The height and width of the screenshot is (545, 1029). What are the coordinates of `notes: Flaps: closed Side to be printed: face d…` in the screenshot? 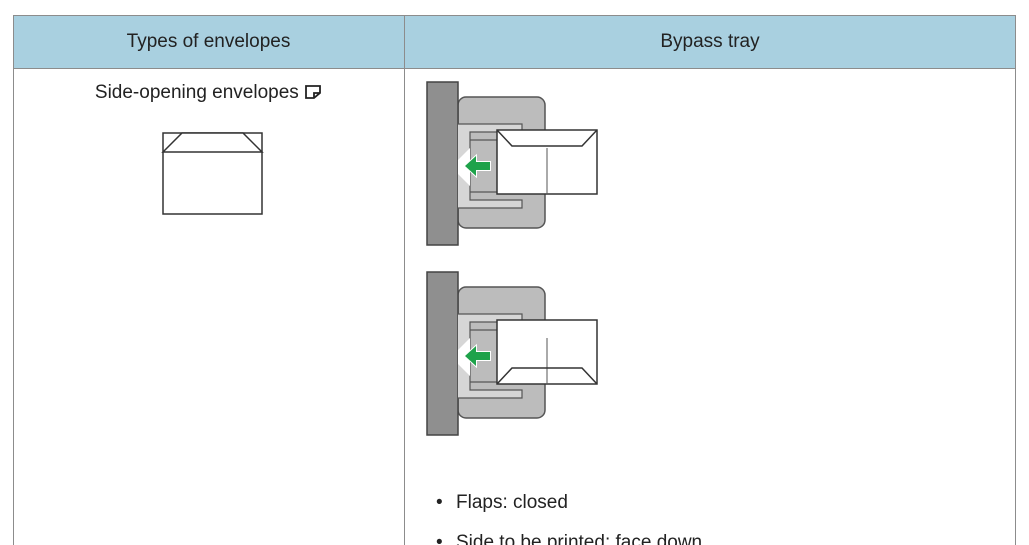 It's located at (566, 515).